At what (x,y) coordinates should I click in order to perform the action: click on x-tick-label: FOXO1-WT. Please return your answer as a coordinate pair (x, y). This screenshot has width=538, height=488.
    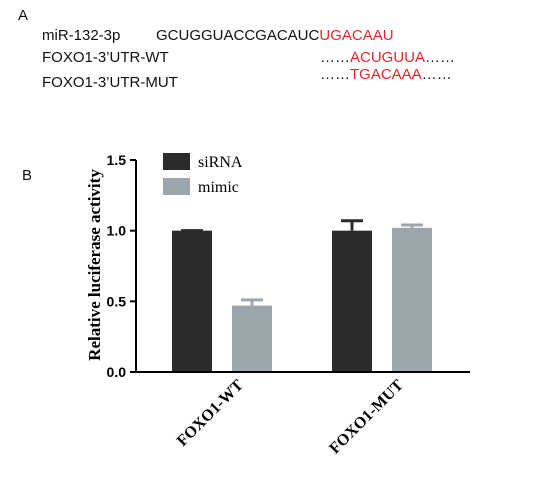
    Looking at the image, I should click on (210, 413).